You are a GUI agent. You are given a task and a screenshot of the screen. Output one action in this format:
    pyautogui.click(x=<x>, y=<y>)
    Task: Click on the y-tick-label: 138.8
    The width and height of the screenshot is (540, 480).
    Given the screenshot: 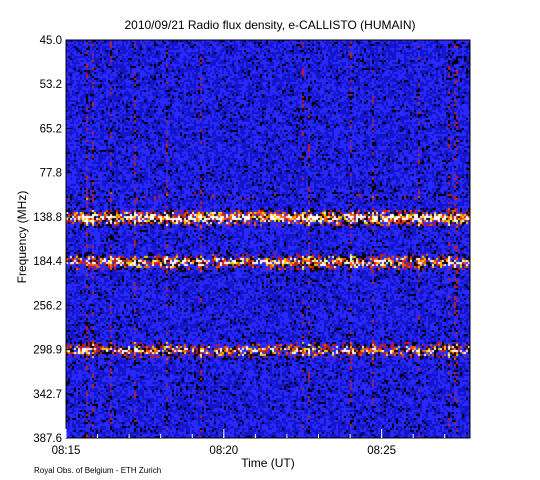 What is the action you would take?
    pyautogui.click(x=47, y=218)
    